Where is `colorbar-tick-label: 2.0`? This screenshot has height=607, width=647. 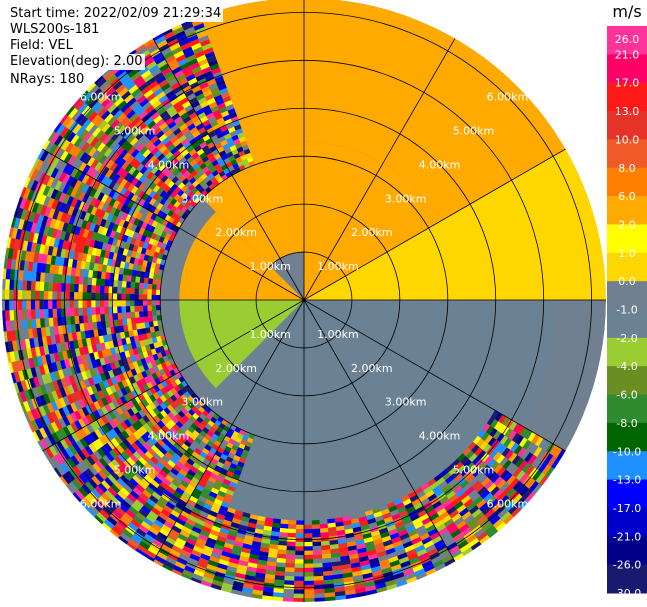 colorbar-tick-label: 2.0 is located at coordinates (627, 224).